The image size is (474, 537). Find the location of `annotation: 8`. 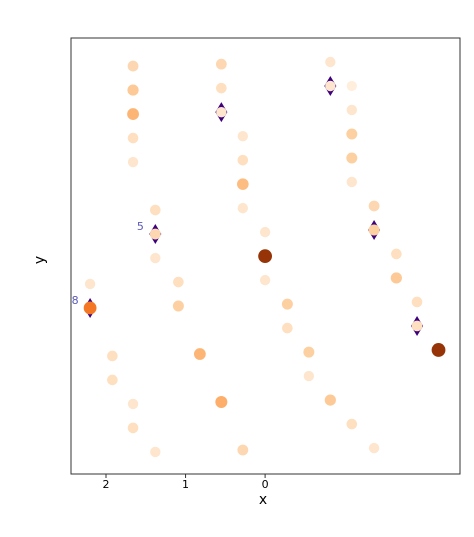

annotation: 8 is located at coordinates (75, 300).